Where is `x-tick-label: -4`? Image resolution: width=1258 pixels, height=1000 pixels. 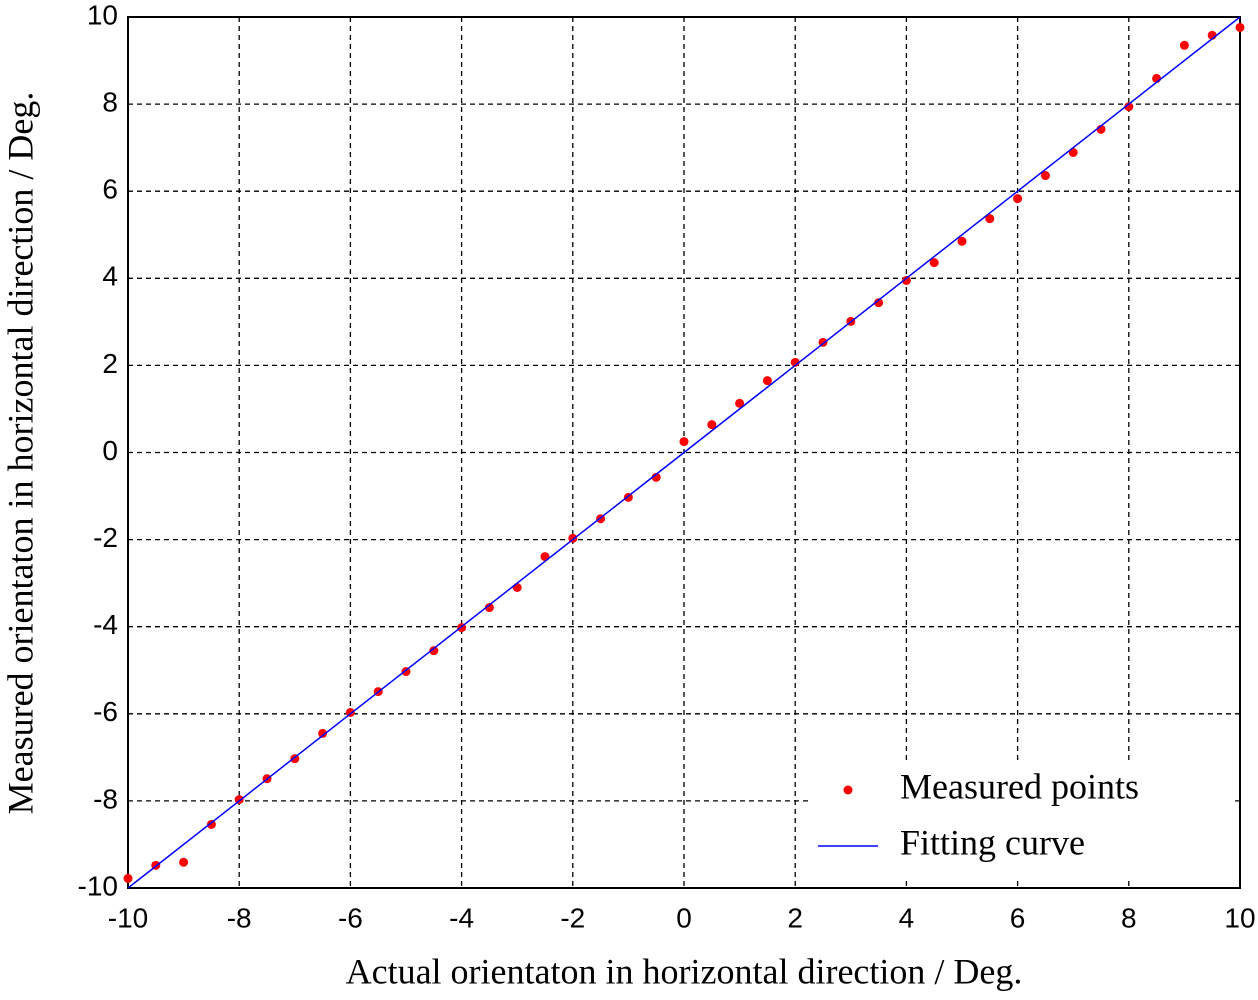 x-tick-label: -4 is located at coordinates (461, 917).